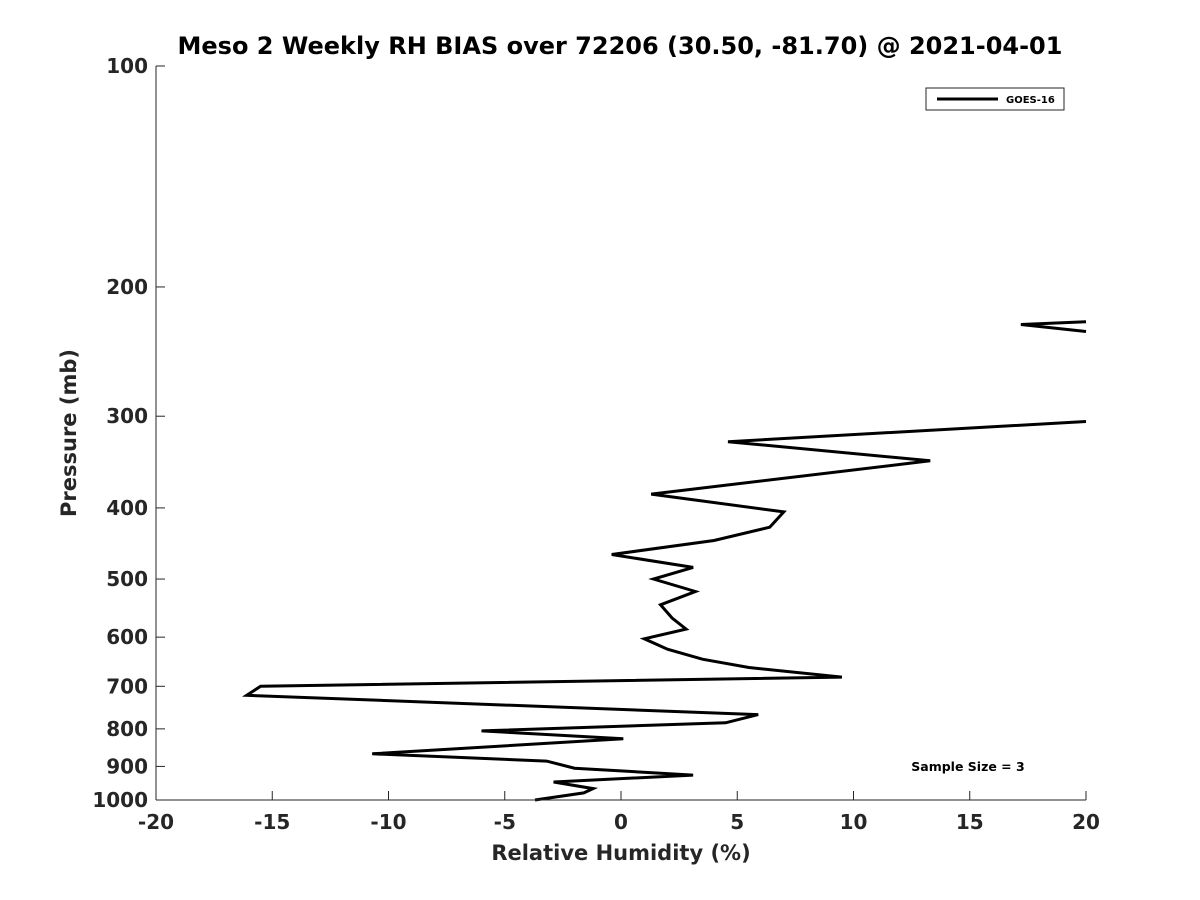  I want to click on x-axis-label: Relative Humidity (%), so click(620, 853).